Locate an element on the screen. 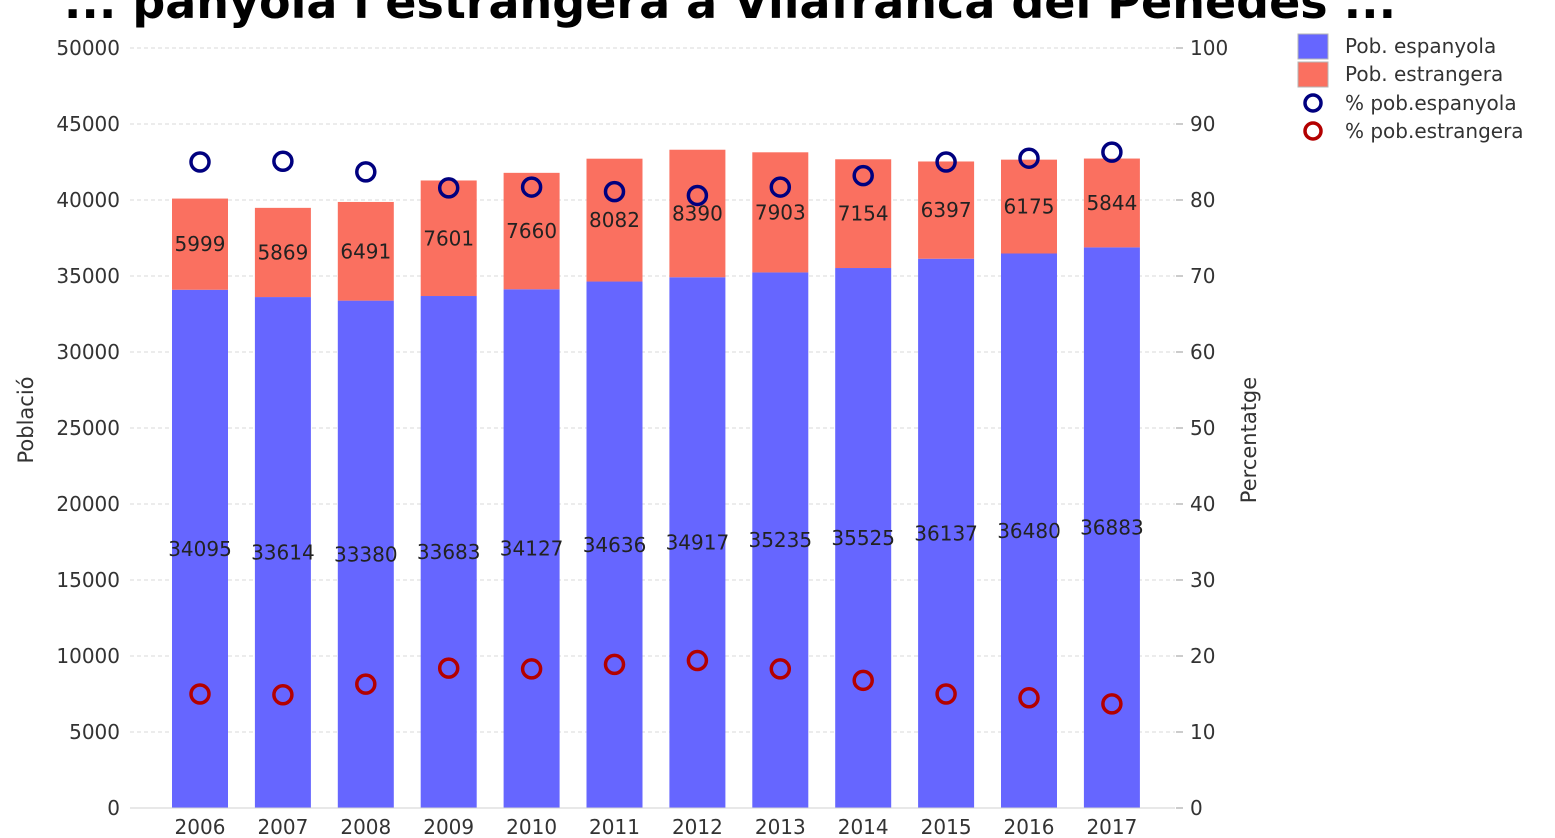 This screenshot has height=838, width=1555. data-label-pob-estrangera: 6175 is located at coordinates (1029, 207).